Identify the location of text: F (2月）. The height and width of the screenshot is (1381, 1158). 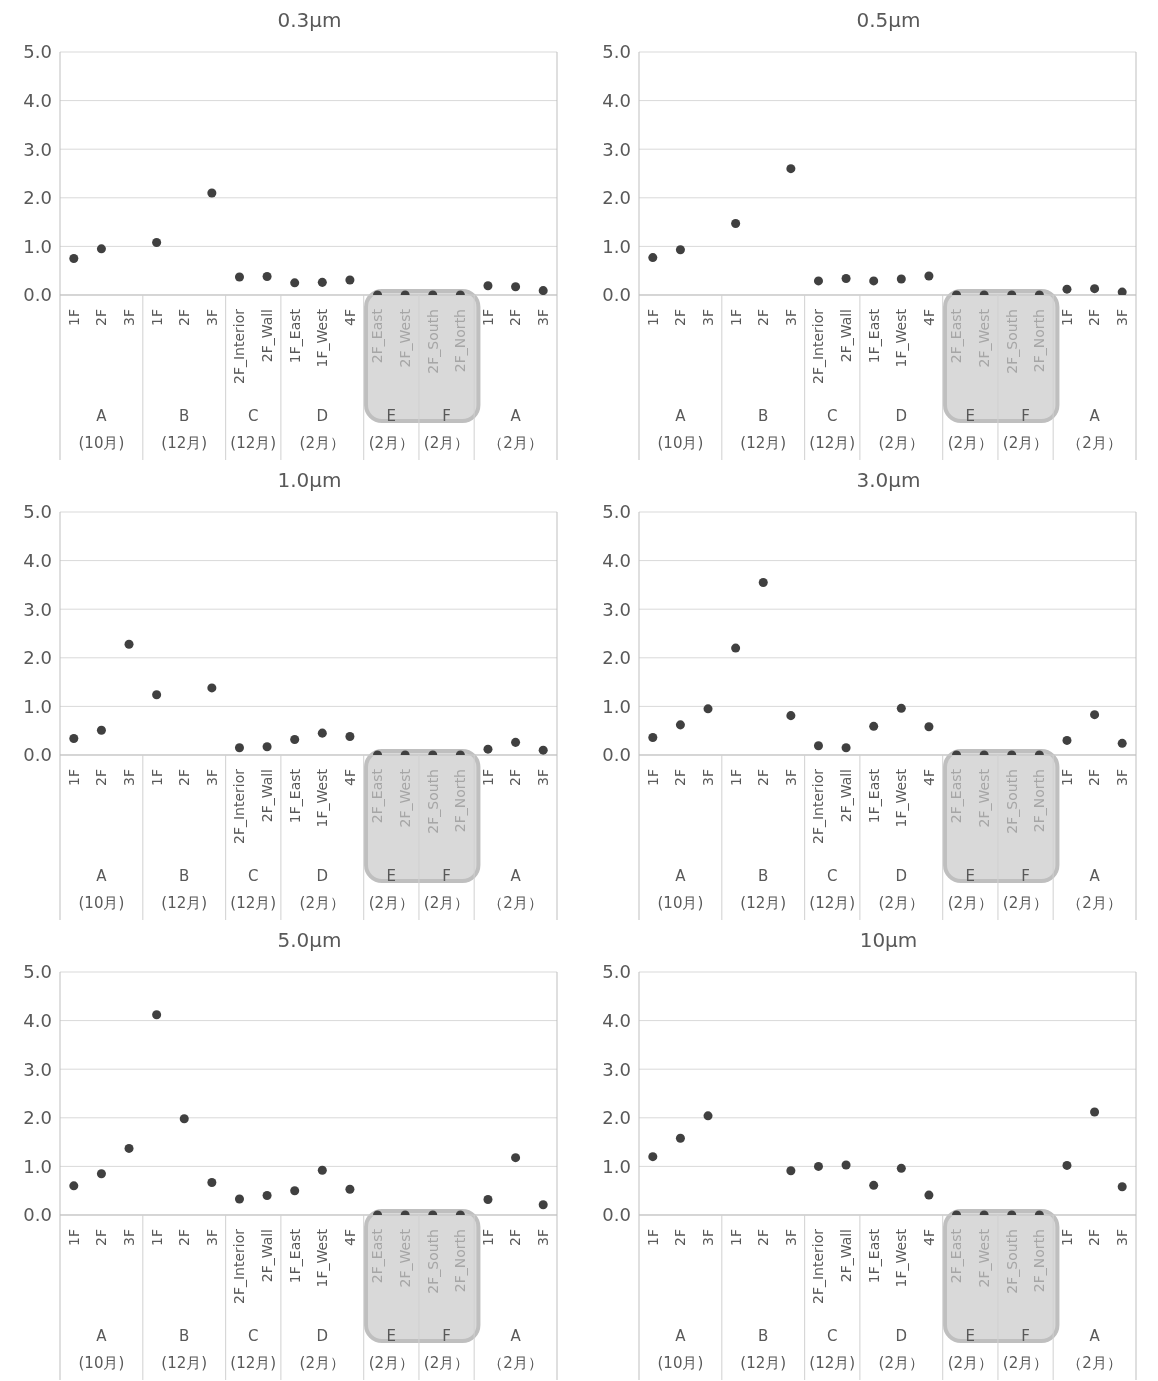
(446, 430).